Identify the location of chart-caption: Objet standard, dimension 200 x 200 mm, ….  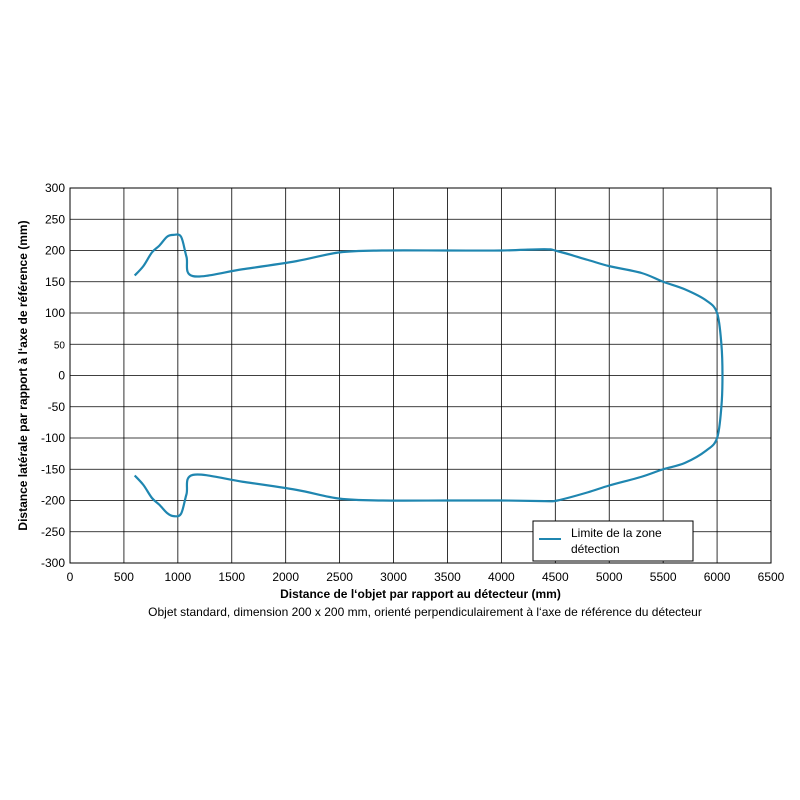
(425, 612).